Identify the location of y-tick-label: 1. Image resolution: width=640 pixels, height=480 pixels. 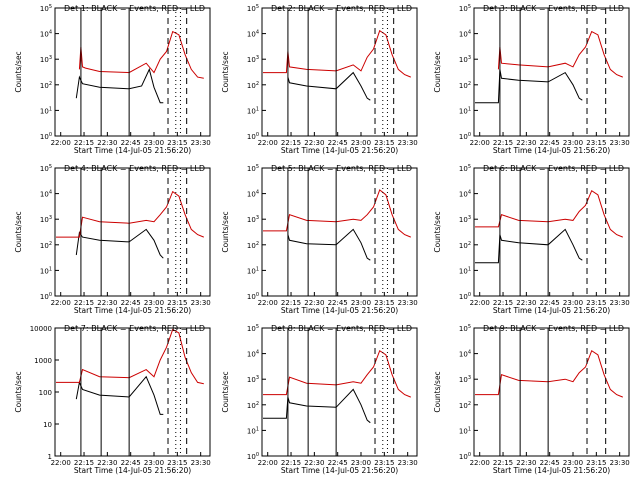
(50, 457).